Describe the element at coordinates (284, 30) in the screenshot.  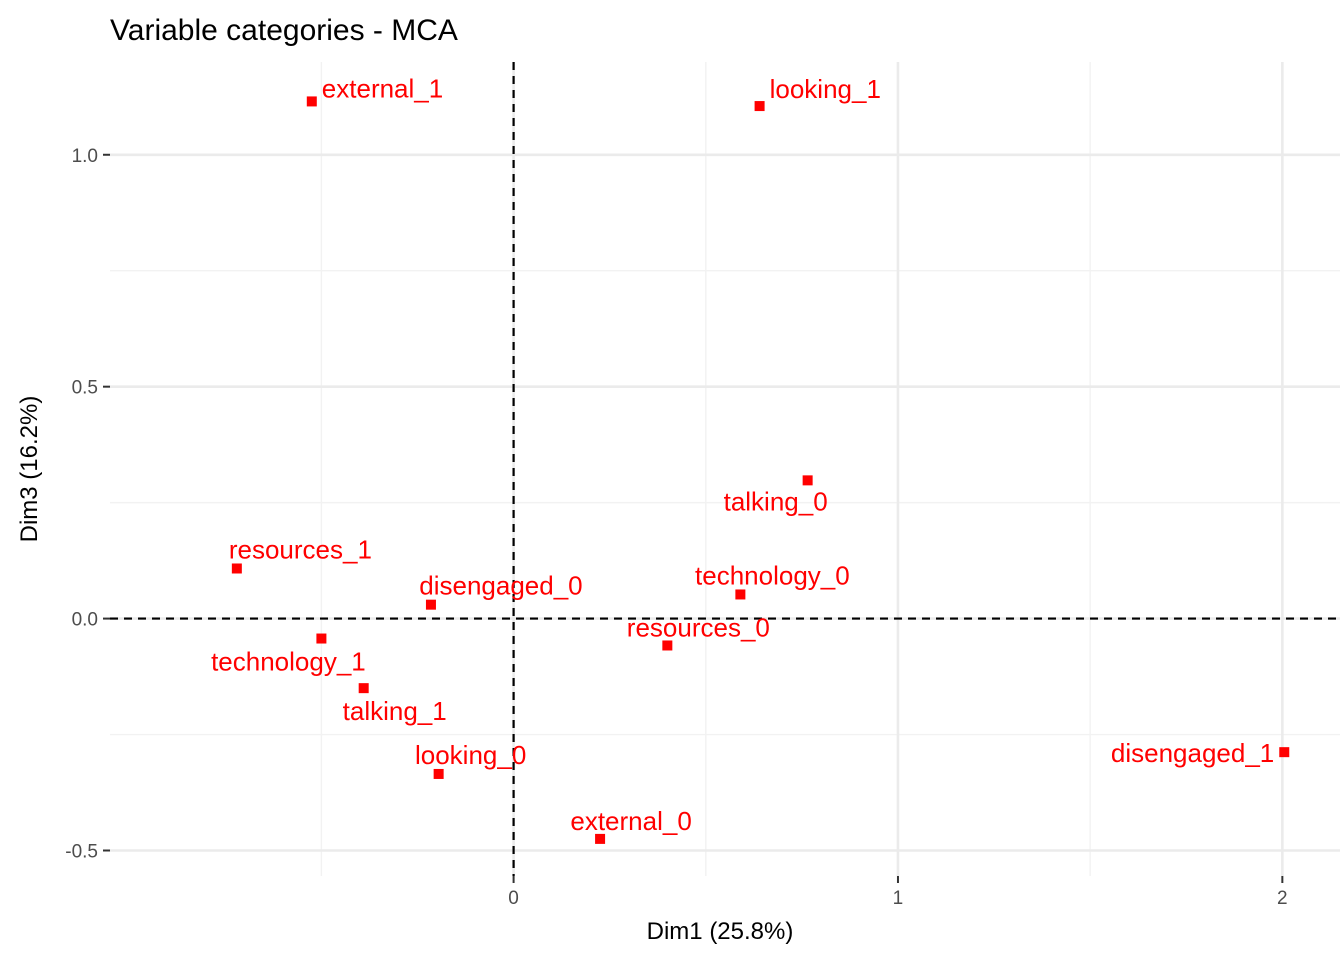
I see `chart-title: Variable categories - MCA` at that location.